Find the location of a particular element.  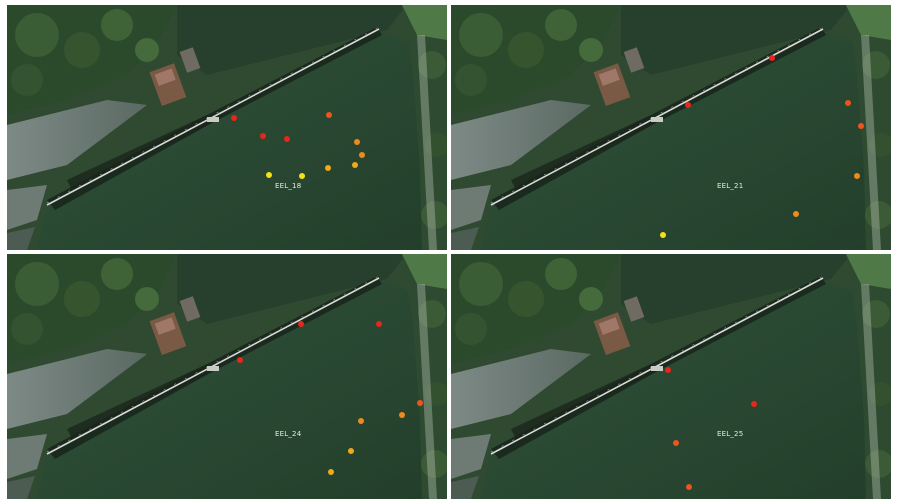

eel-id-label: EEL_24 is located at coordinates (288, 434).